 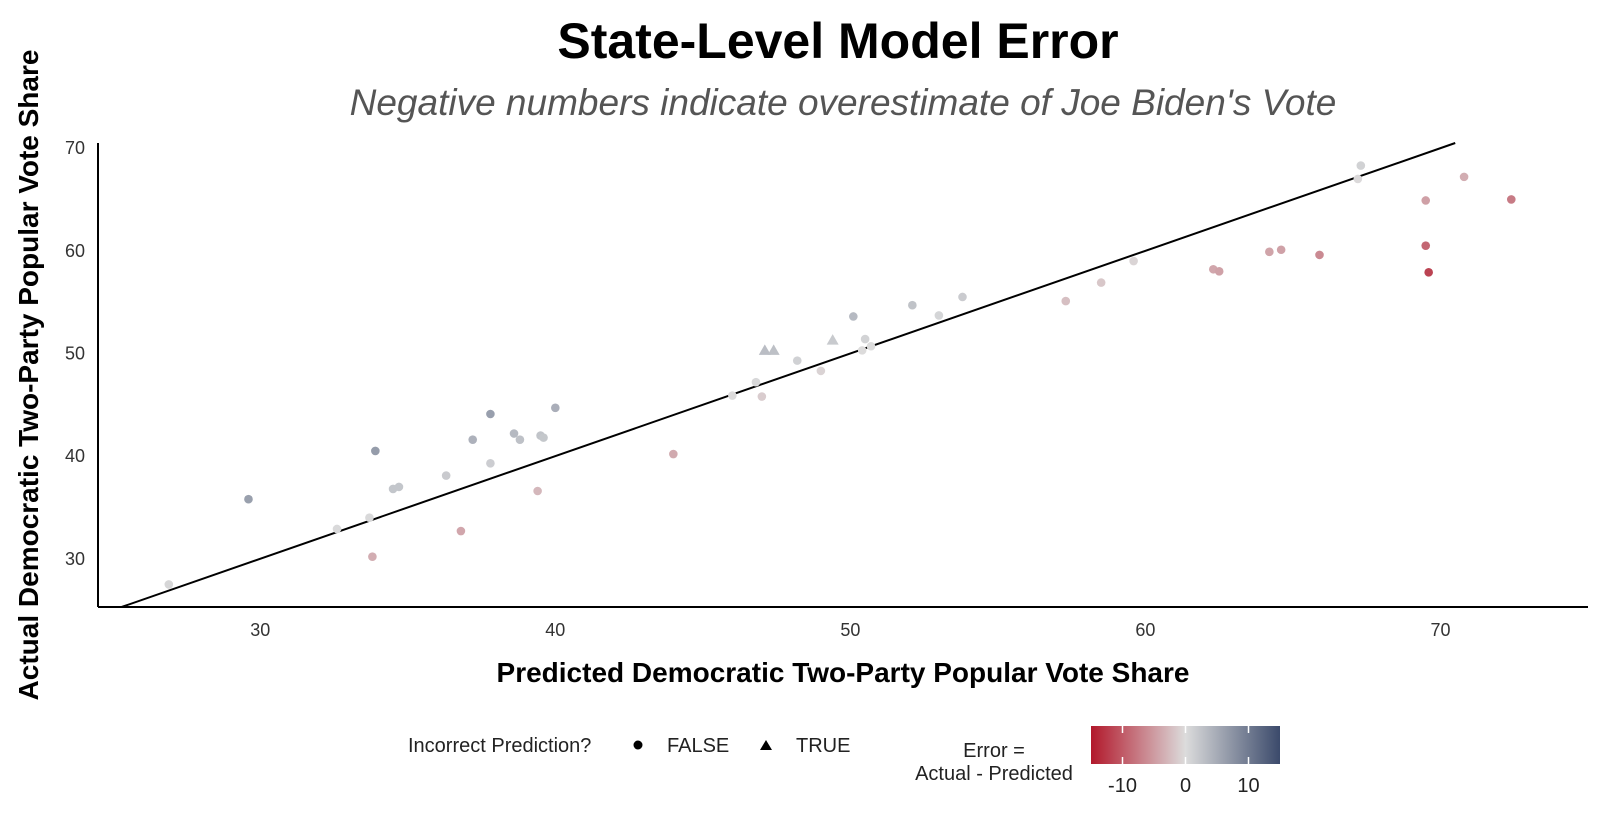 What do you see at coordinates (698, 746) in the screenshot?
I see `shape-legend-false: FALSE` at bounding box center [698, 746].